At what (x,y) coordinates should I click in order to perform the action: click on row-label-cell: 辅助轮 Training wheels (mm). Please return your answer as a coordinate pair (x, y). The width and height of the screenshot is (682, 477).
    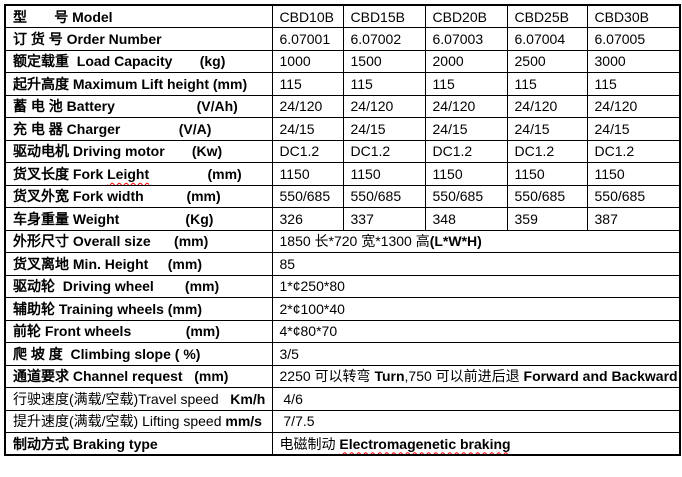
    Looking at the image, I should click on (138, 309).